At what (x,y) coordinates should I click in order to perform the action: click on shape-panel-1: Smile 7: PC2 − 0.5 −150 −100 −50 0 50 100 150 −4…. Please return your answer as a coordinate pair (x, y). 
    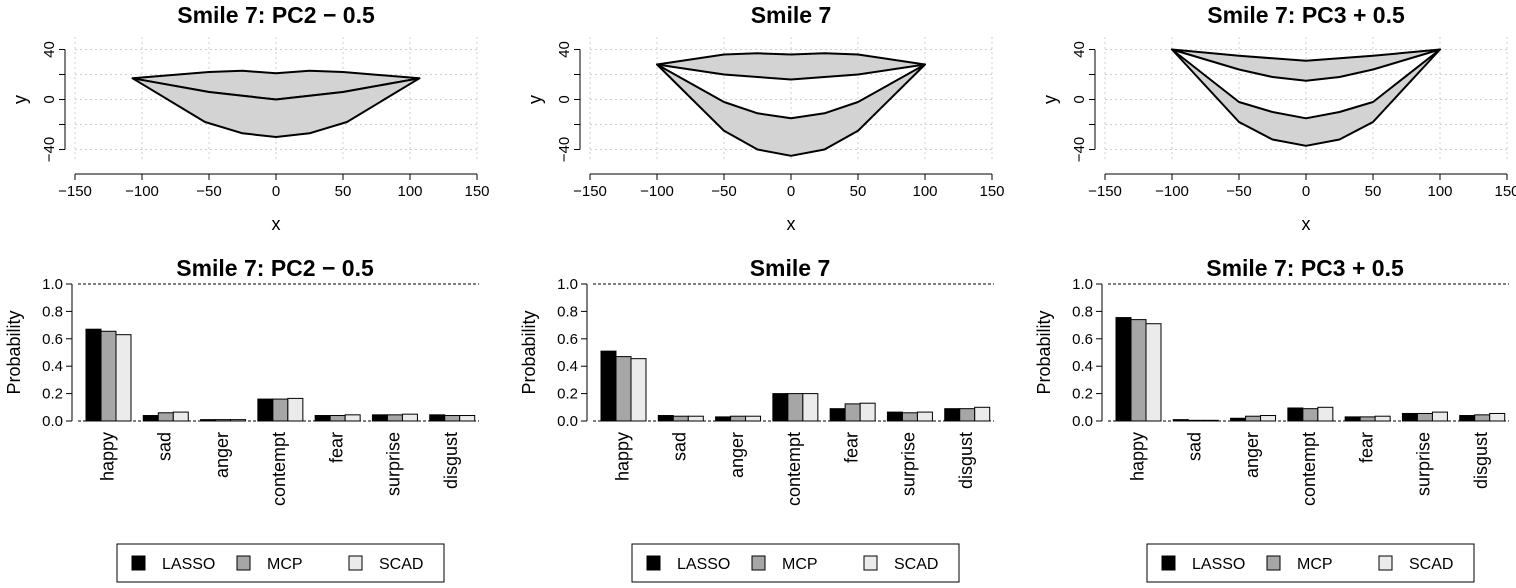
    Looking at the image, I should click on (250, 118).